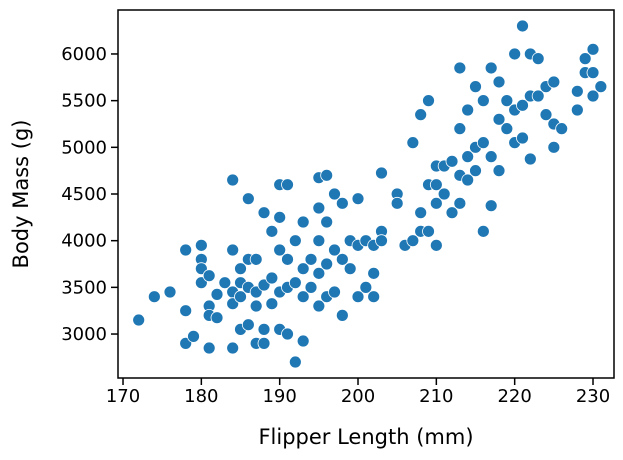 The image size is (623, 460). What do you see at coordinates (279, 396) in the screenshot?
I see `x-tick-label: 190` at bounding box center [279, 396].